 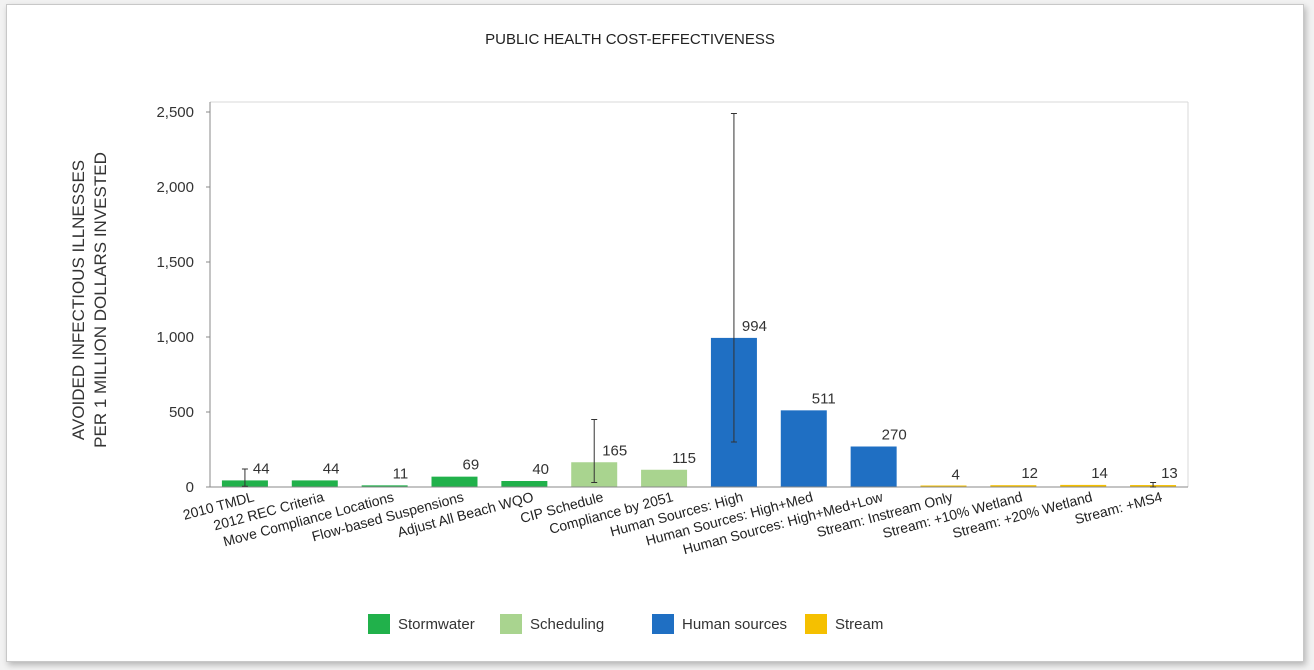 I want to click on legend-item: Stormwater, so click(x=421, y=624).